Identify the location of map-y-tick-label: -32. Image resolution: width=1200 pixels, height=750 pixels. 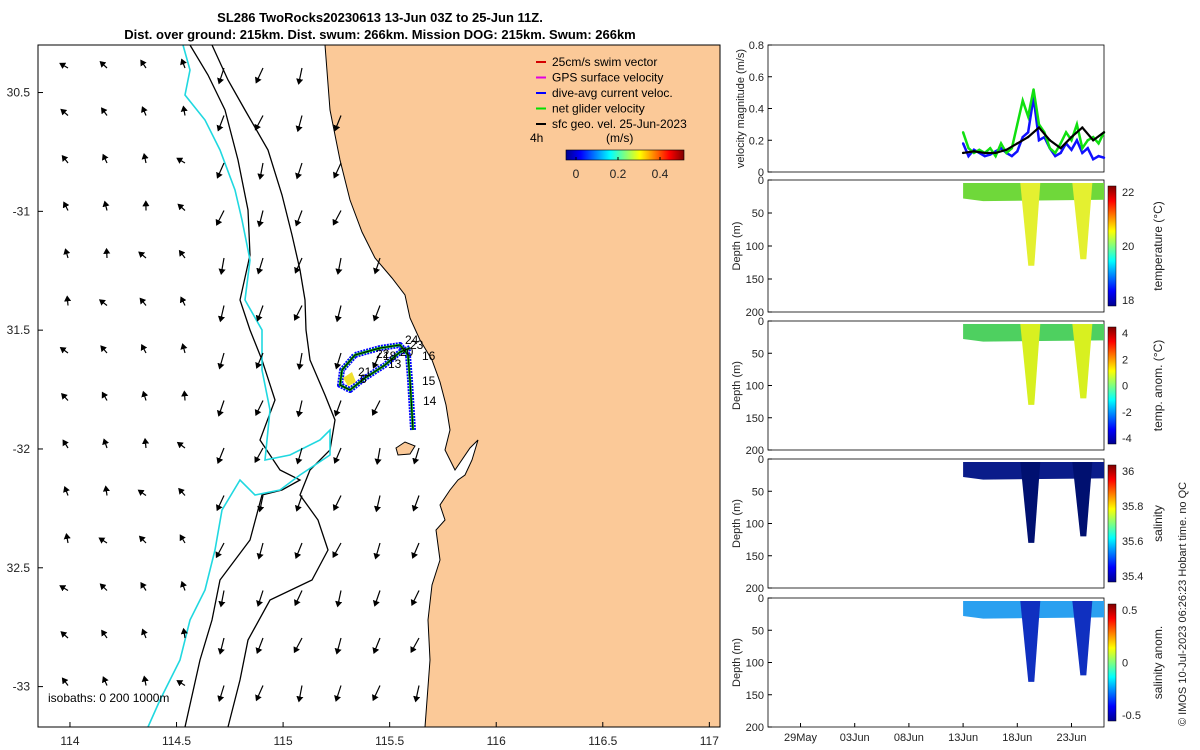
(22, 449).